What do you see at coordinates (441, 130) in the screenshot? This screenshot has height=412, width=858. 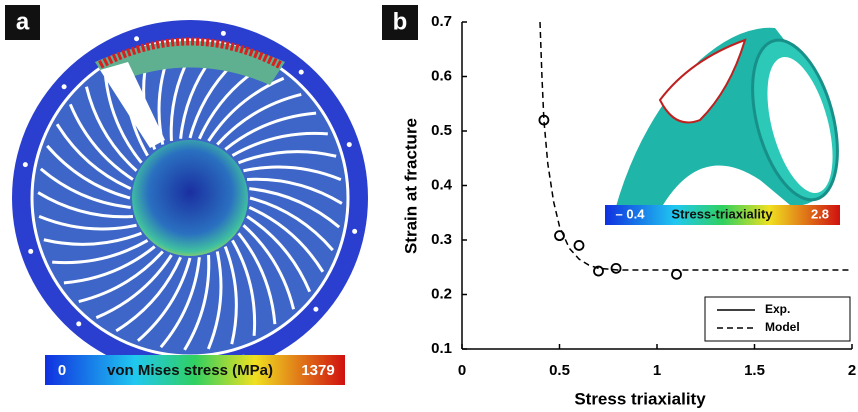 I see `y-tick-label: 0.5` at bounding box center [441, 130].